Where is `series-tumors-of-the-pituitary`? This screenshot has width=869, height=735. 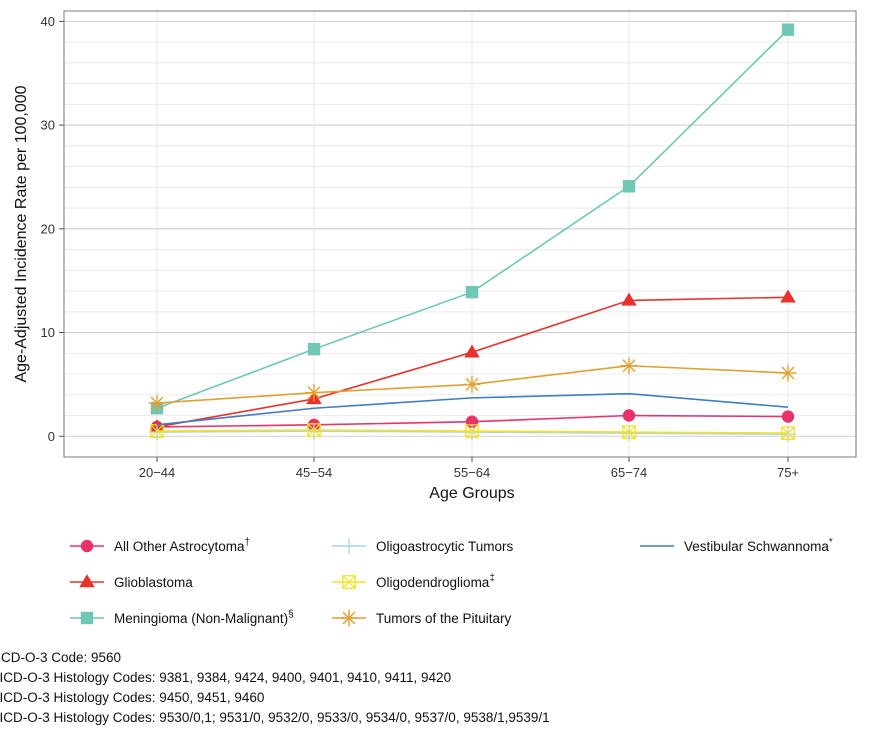 series-tumors-of-the-pituitary is located at coordinates (472, 384).